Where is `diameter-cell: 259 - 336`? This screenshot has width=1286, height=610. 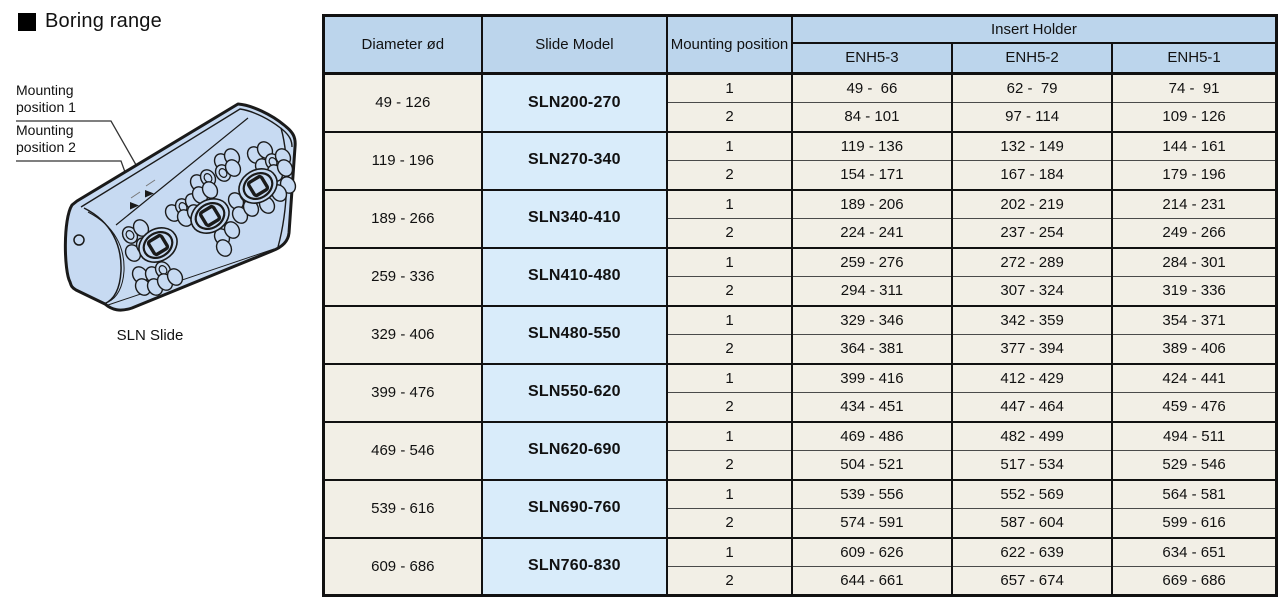
diameter-cell: 259 - 336 is located at coordinates (402, 276).